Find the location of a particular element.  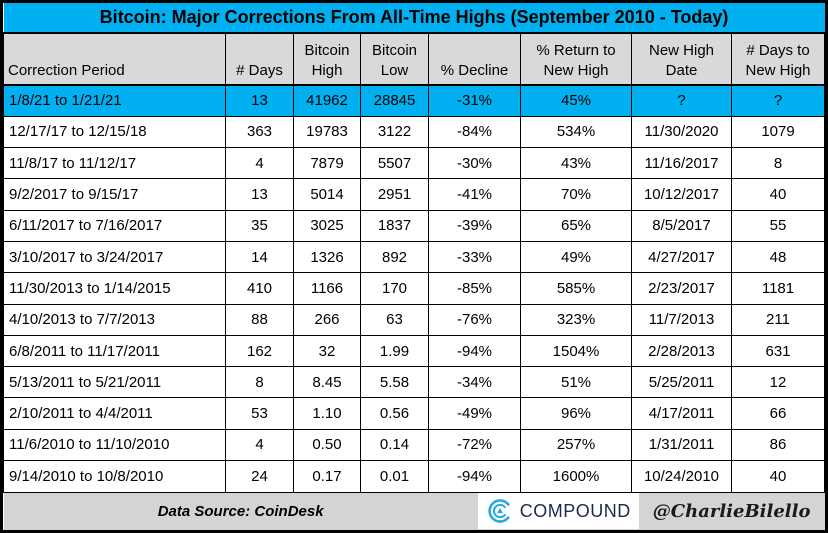

table-cell: -84% is located at coordinates (474, 132).